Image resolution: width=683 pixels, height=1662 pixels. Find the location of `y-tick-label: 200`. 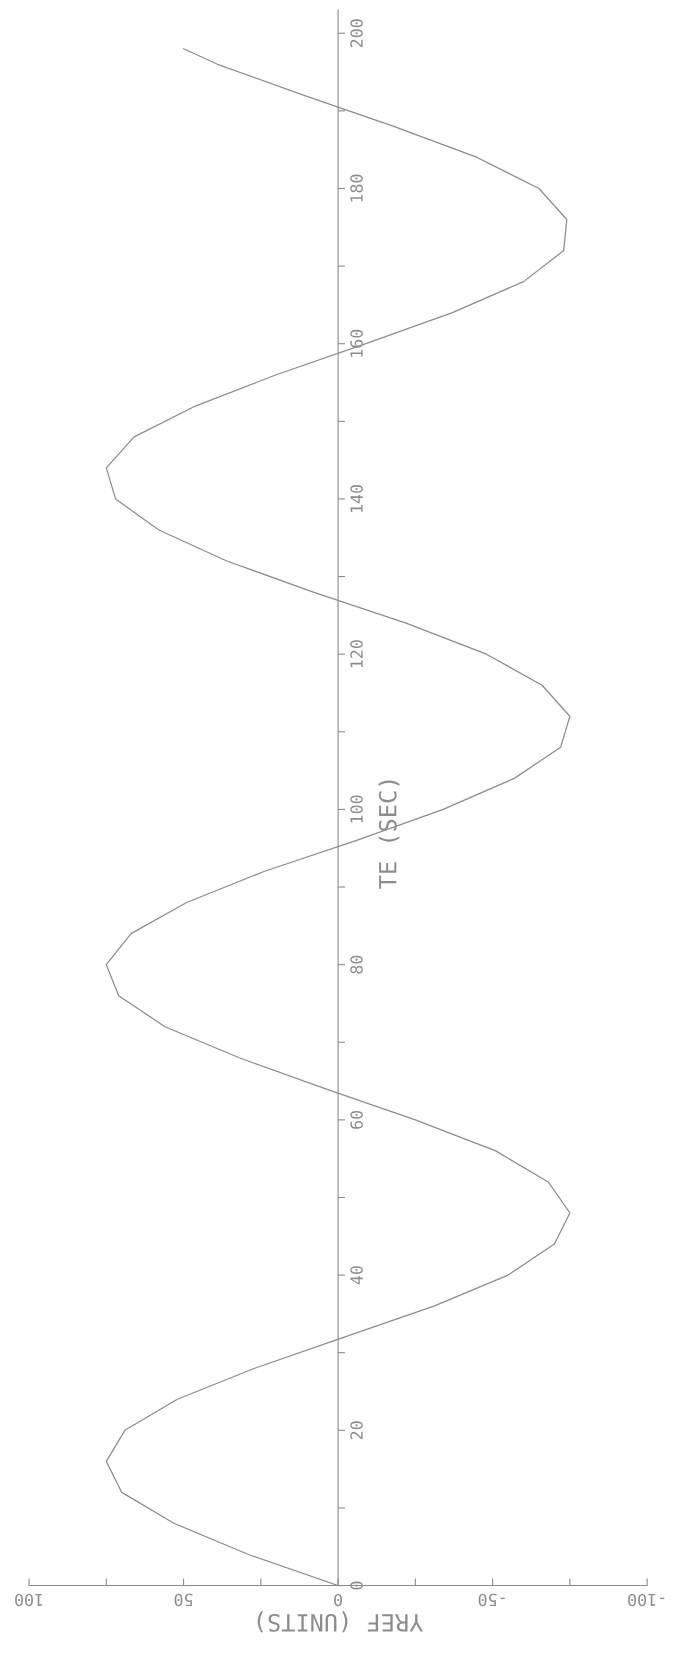

y-tick-label: 200 is located at coordinates (356, 33).